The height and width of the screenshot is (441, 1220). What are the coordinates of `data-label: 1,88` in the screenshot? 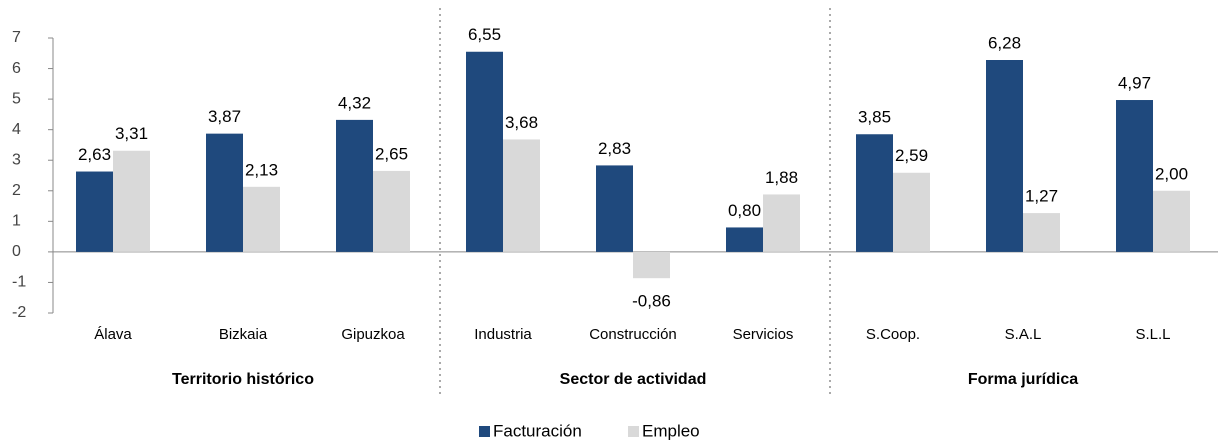 It's located at (781, 177).